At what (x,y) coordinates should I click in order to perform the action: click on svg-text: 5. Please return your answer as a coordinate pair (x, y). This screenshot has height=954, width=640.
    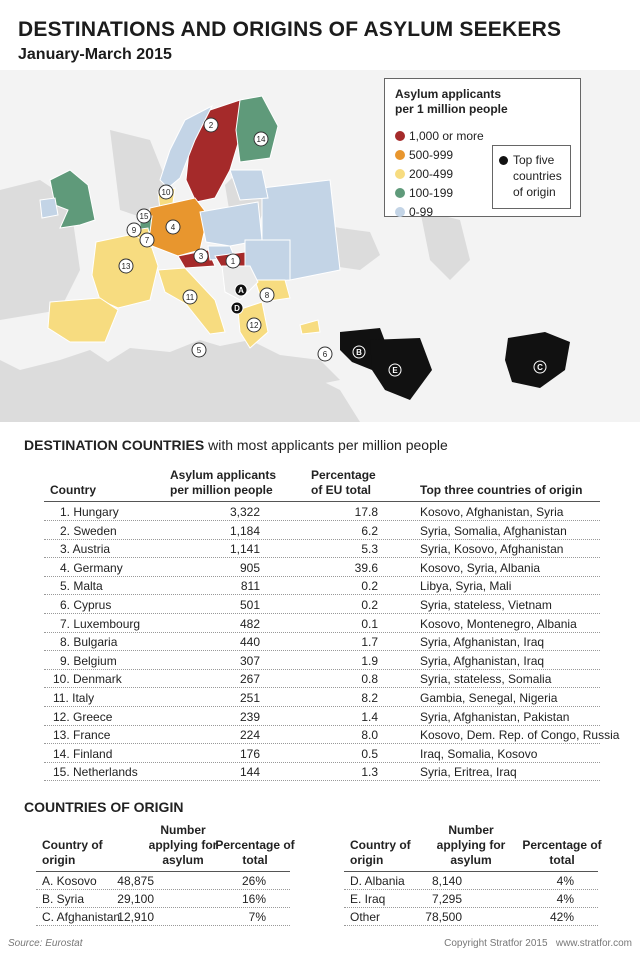
    Looking at the image, I should click on (199, 350).